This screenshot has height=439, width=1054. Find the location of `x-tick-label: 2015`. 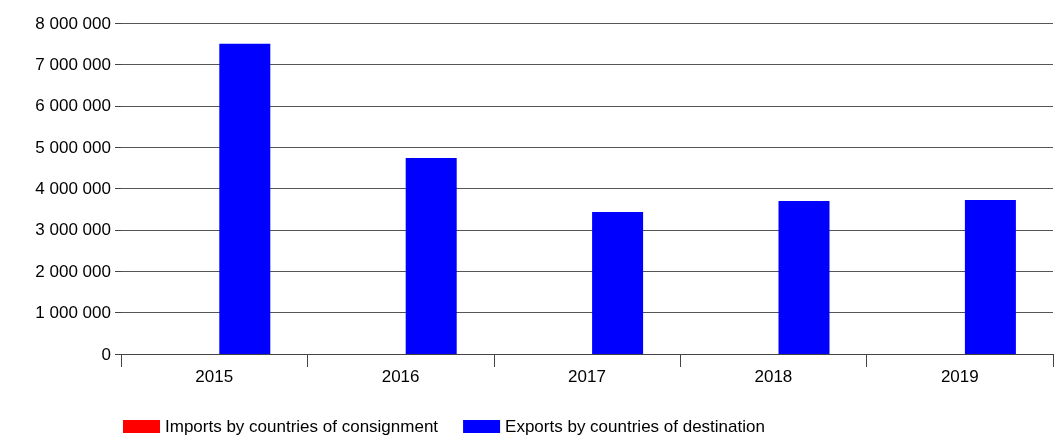

x-tick-label: 2015 is located at coordinates (214, 376).